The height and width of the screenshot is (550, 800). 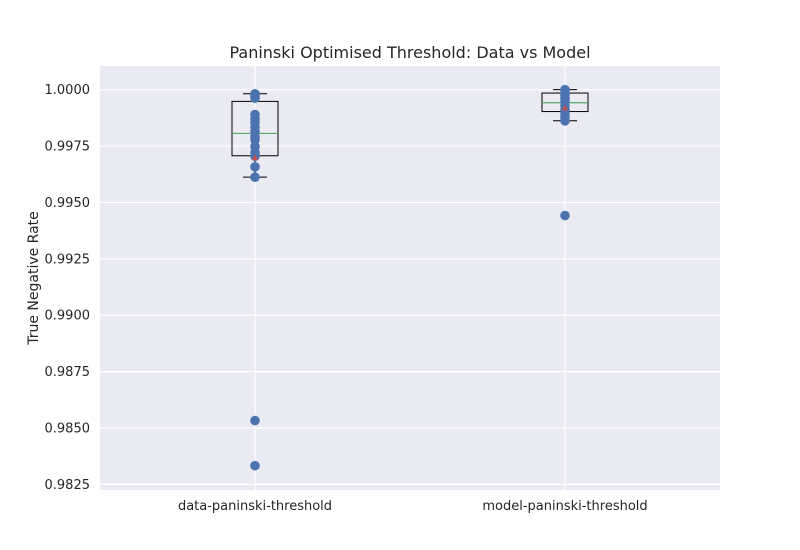 What do you see at coordinates (564, 506) in the screenshot?
I see `x-tick-label: model-paninski-threshold` at bounding box center [564, 506].